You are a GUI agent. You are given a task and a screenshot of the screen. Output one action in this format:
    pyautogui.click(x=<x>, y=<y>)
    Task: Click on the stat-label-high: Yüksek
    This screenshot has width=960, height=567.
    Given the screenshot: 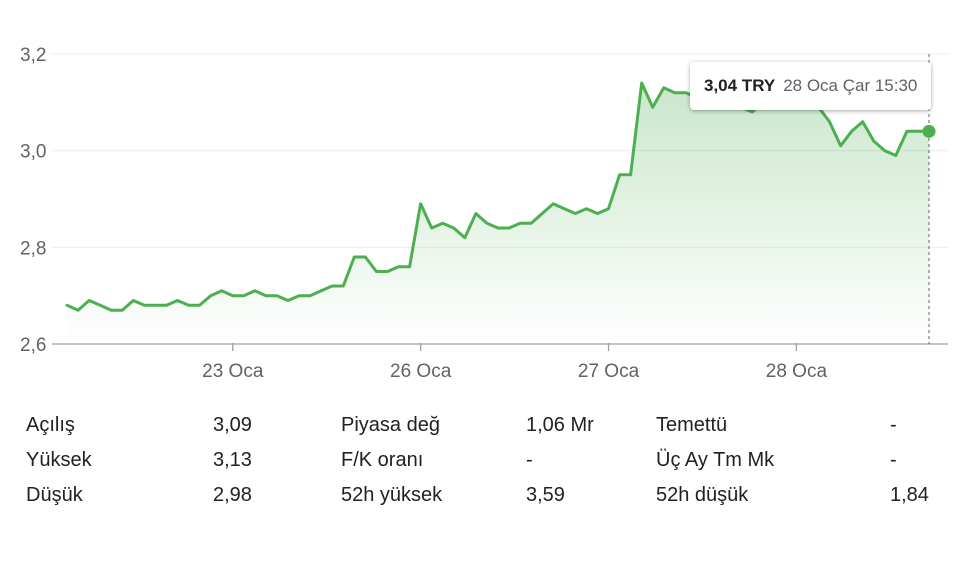 What is the action you would take?
    pyautogui.click(x=59, y=460)
    